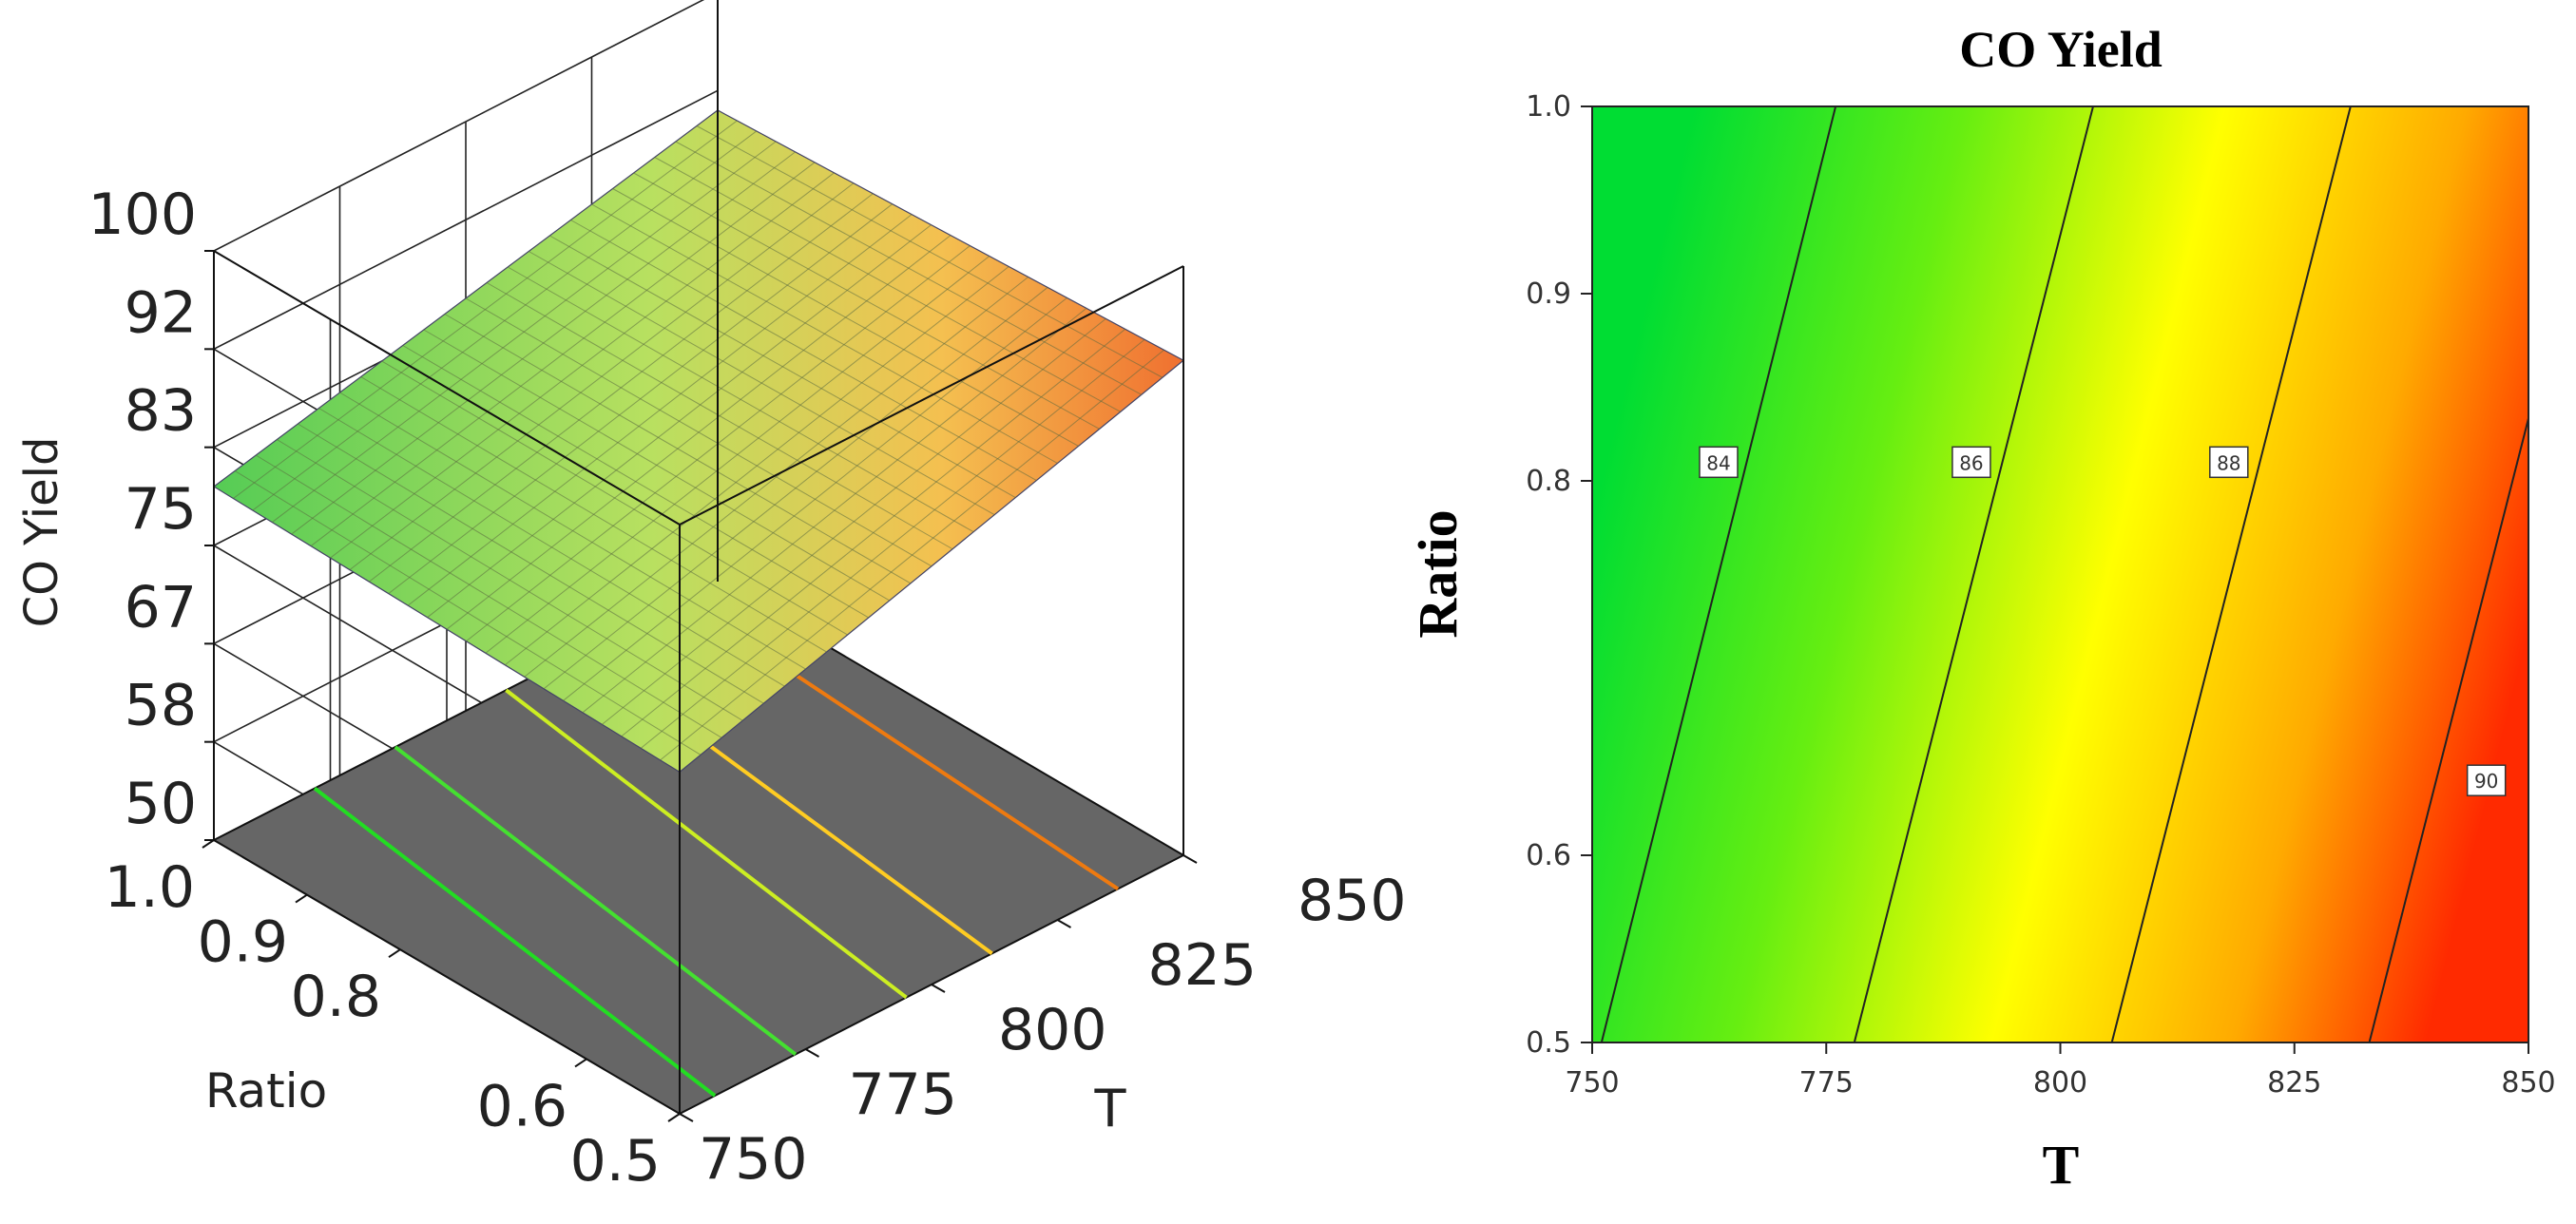  What do you see at coordinates (336, 997) in the screenshot?
I see `ratio-axis-tick-label: 0.8` at bounding box center [336, 997].